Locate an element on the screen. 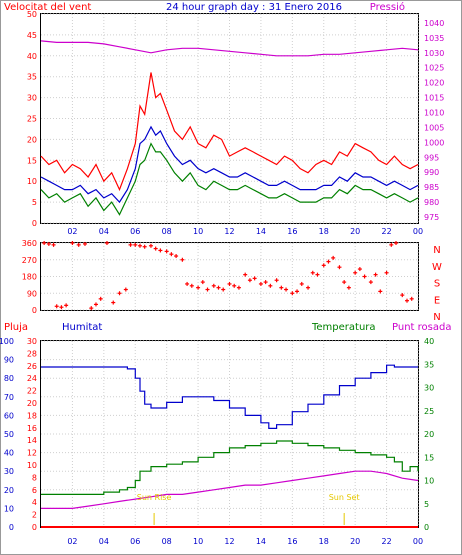 This screenshot has height=555, width=462. direction-y-tick: 90 is located at coordinates (32, 293).